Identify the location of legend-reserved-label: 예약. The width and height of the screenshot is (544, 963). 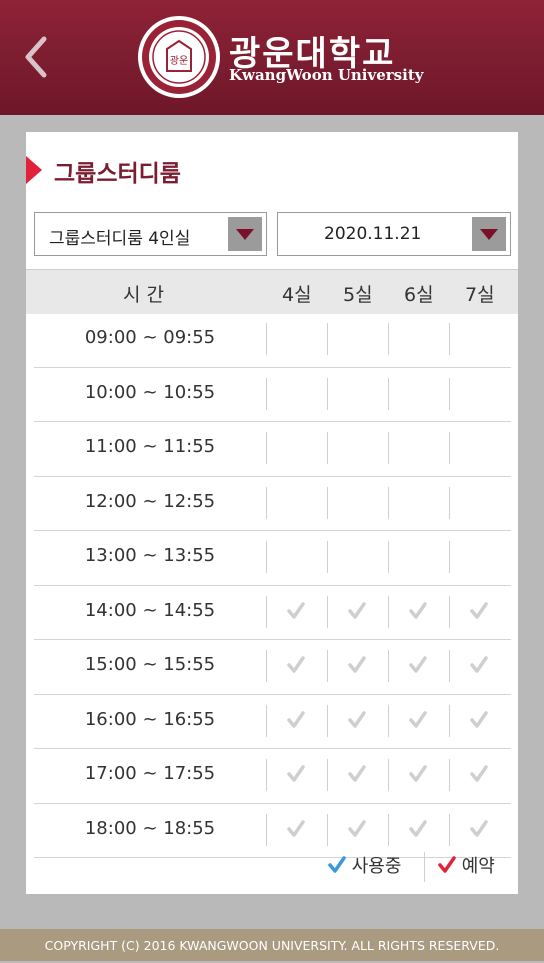
(478, 866).